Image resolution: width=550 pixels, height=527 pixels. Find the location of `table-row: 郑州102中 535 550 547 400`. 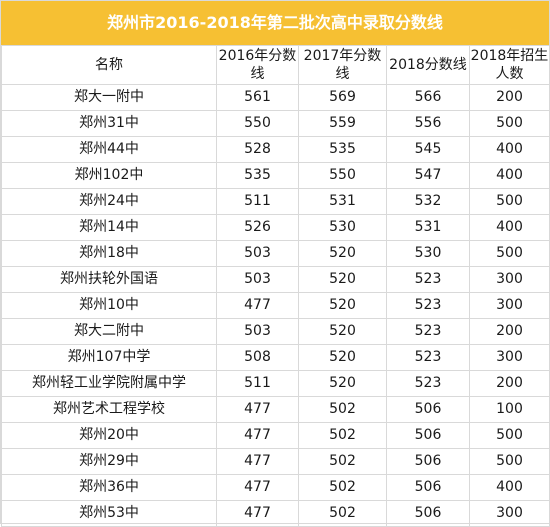

table-row: 郑州102中 535 550 547 400 is located at coordinates (275, 175).